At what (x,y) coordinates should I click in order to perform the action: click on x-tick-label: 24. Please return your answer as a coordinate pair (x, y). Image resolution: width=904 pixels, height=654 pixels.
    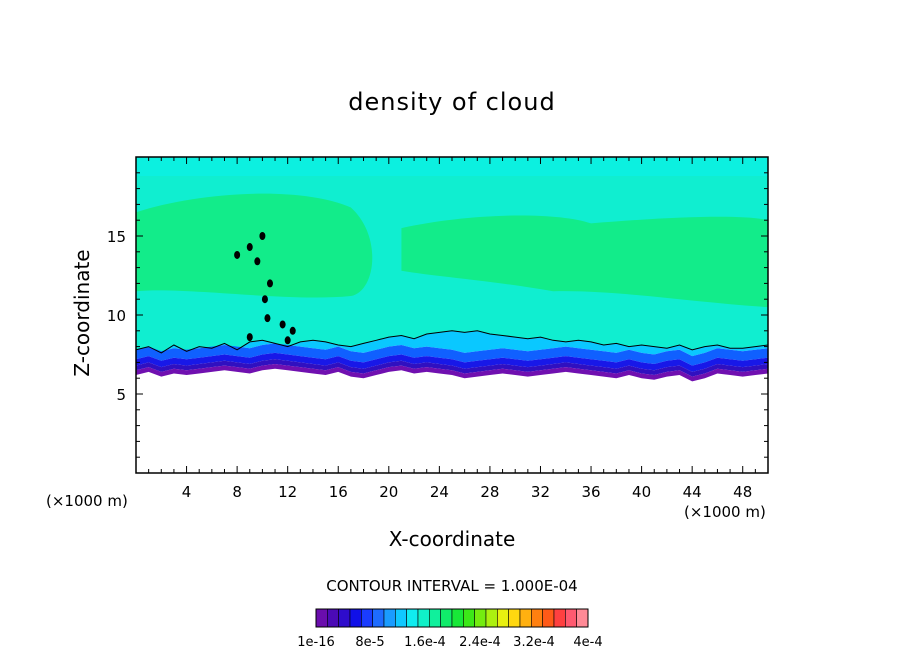
    Looking at the image, I should click on (439, 492).